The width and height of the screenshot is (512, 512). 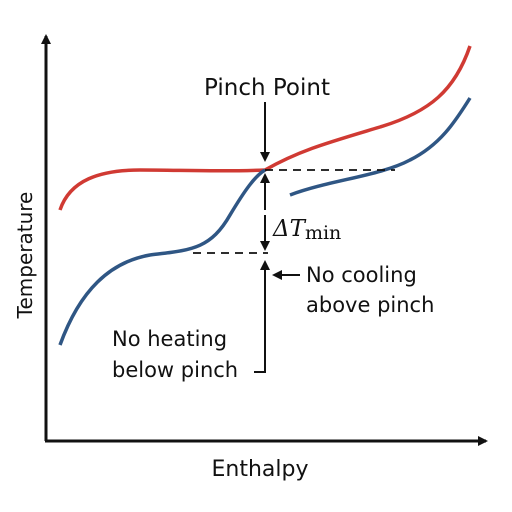 What do you see at coordinates (169, 339) in the screenshot?
I see `annotation-line: No heating` at bounding box center [169, 339].